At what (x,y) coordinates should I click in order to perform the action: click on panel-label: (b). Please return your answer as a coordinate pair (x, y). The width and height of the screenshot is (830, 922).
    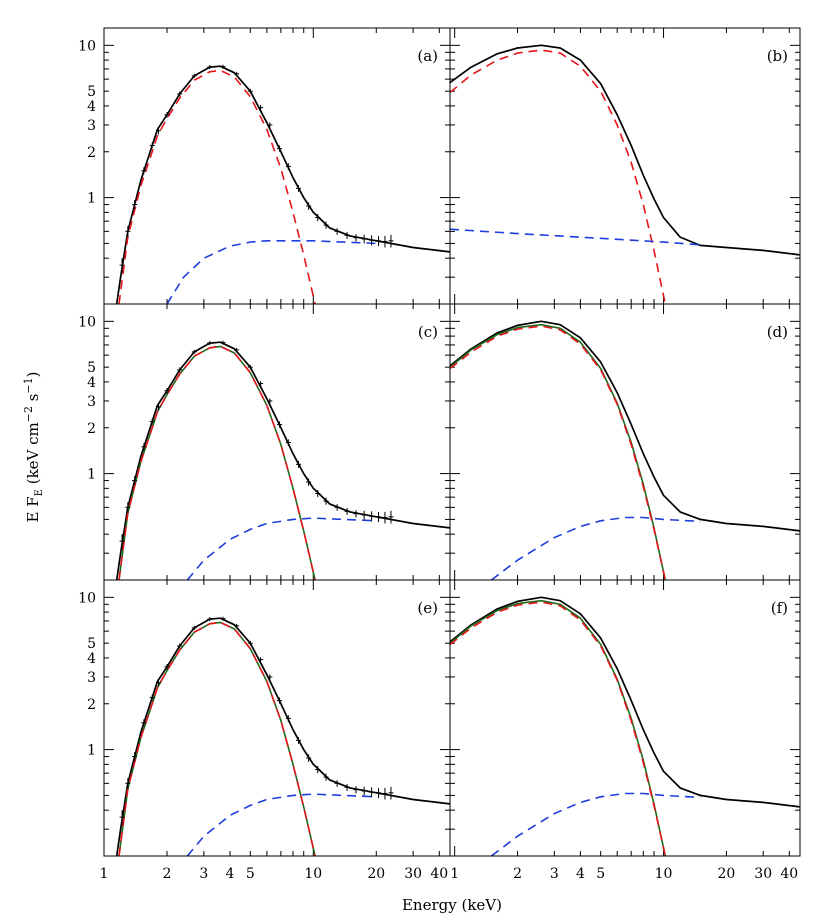
    Looking at the image, I should click on (777, 56).